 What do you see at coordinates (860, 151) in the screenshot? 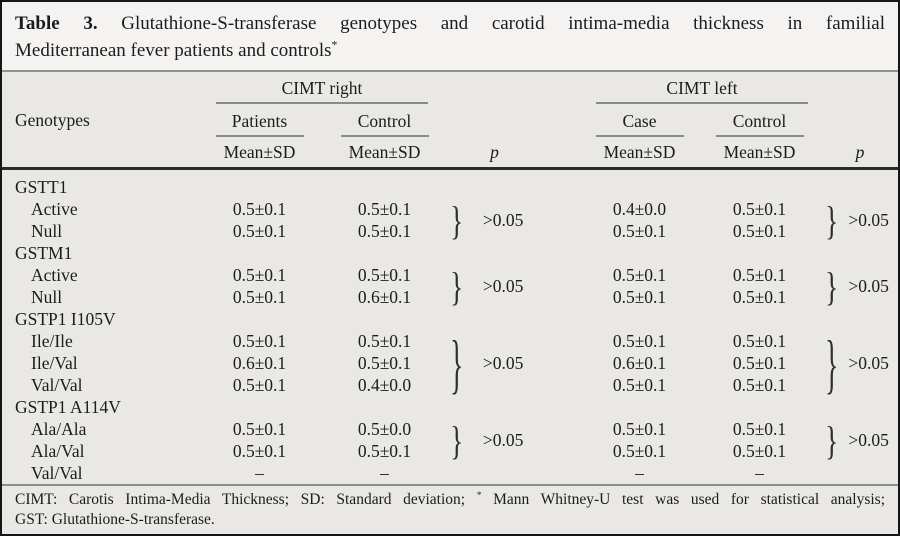
I see `column-header-p-left: p` at bounding box center [860, 151].